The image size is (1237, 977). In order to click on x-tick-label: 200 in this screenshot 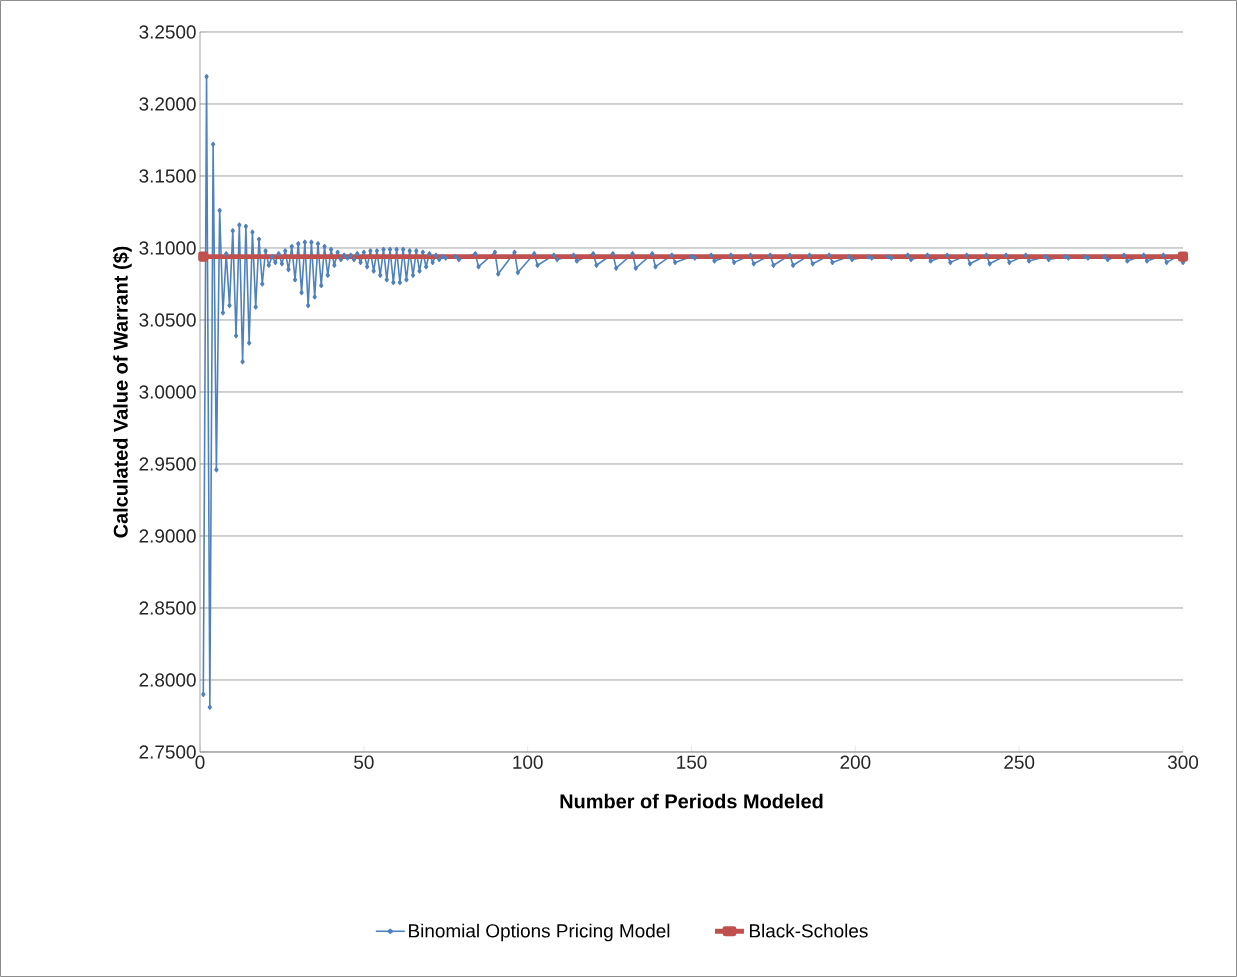, I will do `click(855, 762)`.